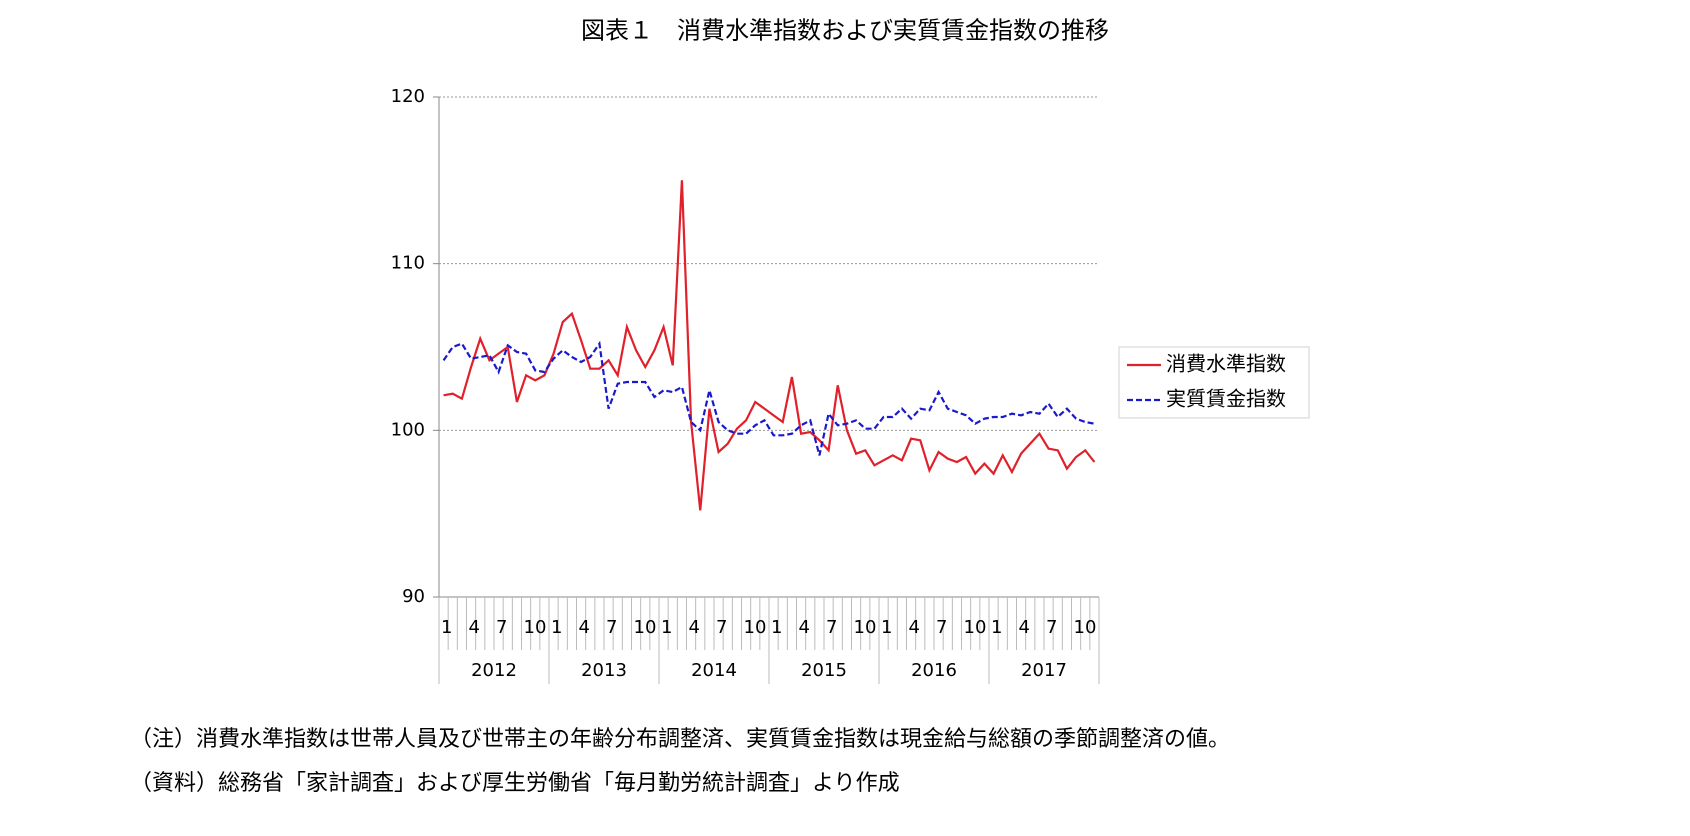 The width and height of the screenshot is (1690, 836). I want to click on series-line, so click(768, 398).